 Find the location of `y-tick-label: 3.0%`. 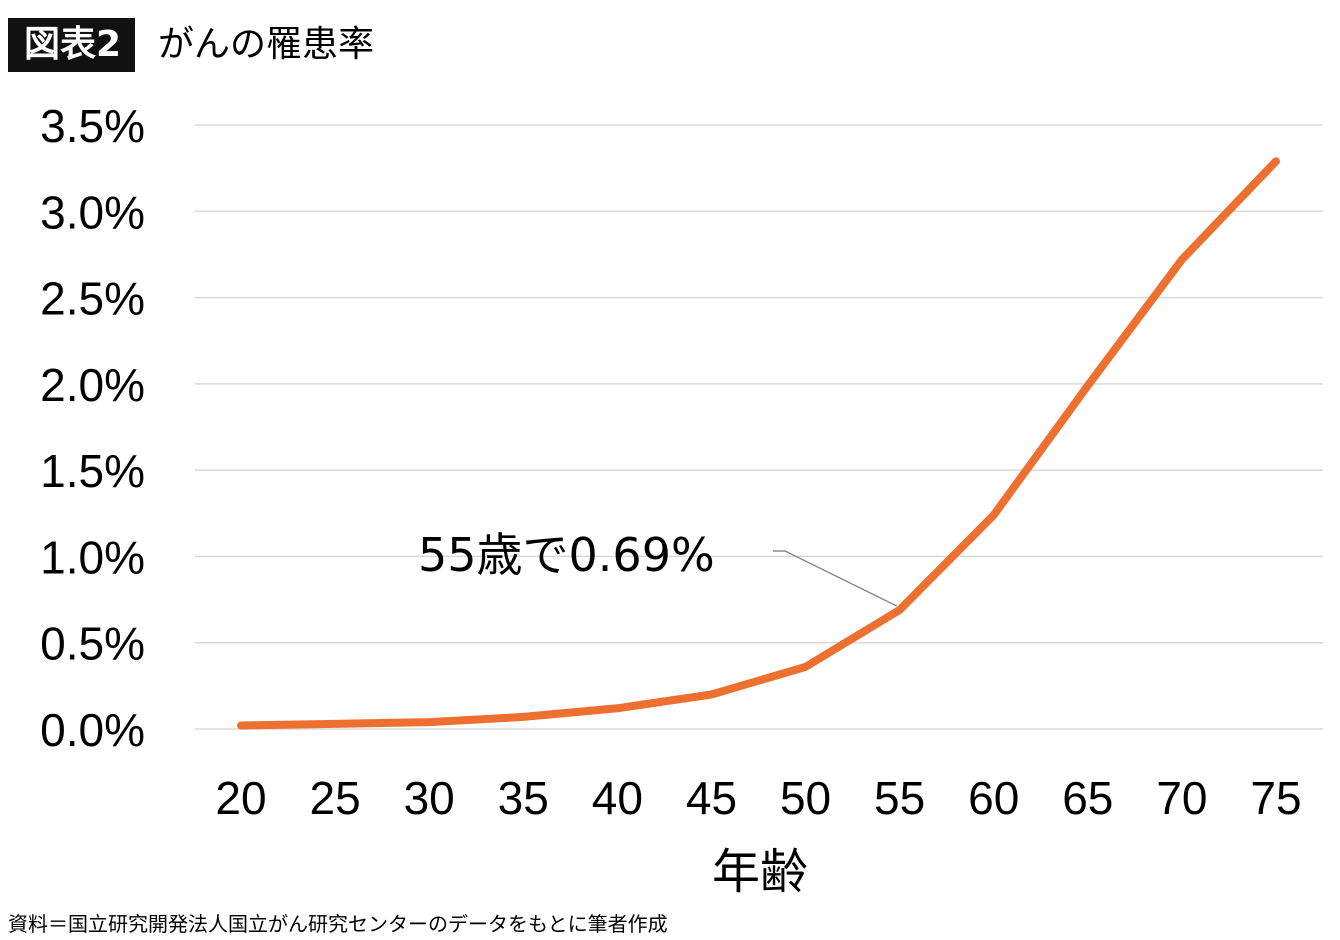

y-tick-label: 3.0% is located at coordinates (92, 212).